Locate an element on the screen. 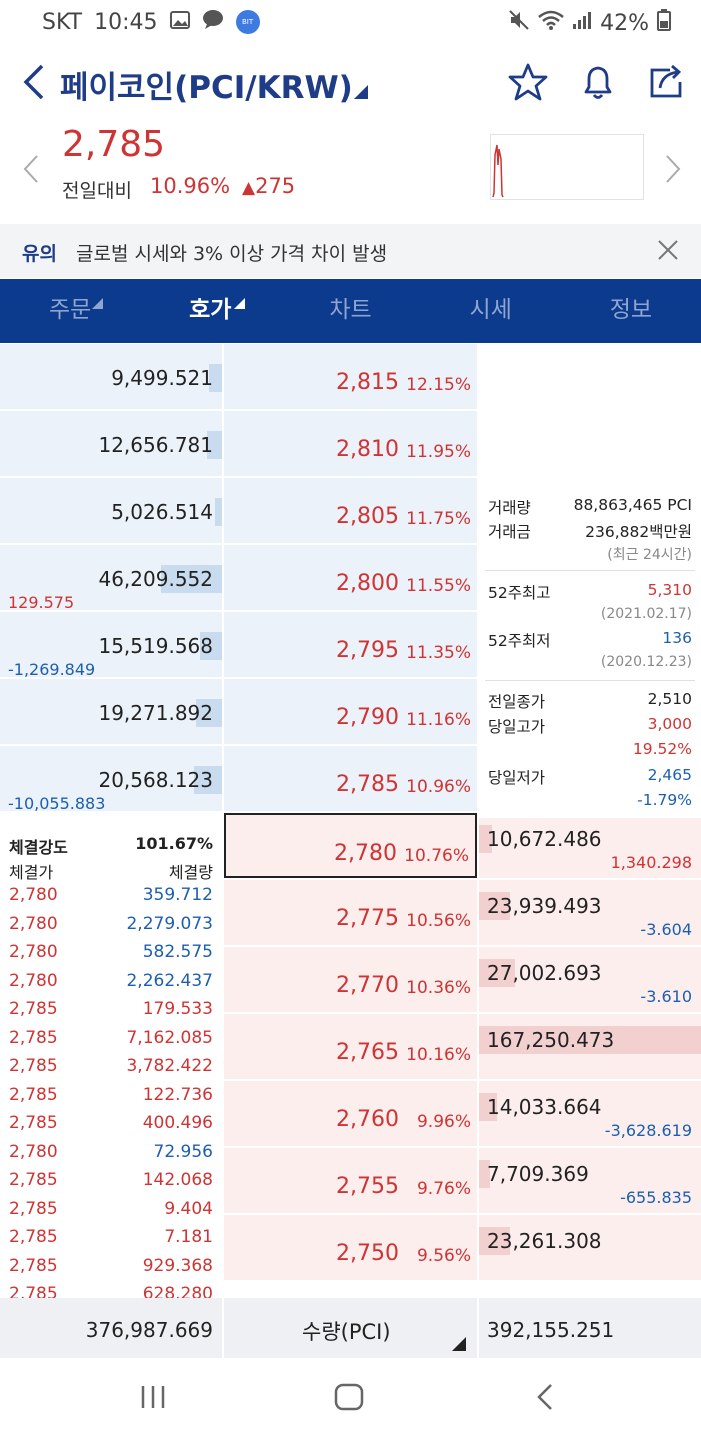 This screenshot has height=1440, width=701. ask-price-row: 2,800 11.55% is located at coordinates (350, 577).